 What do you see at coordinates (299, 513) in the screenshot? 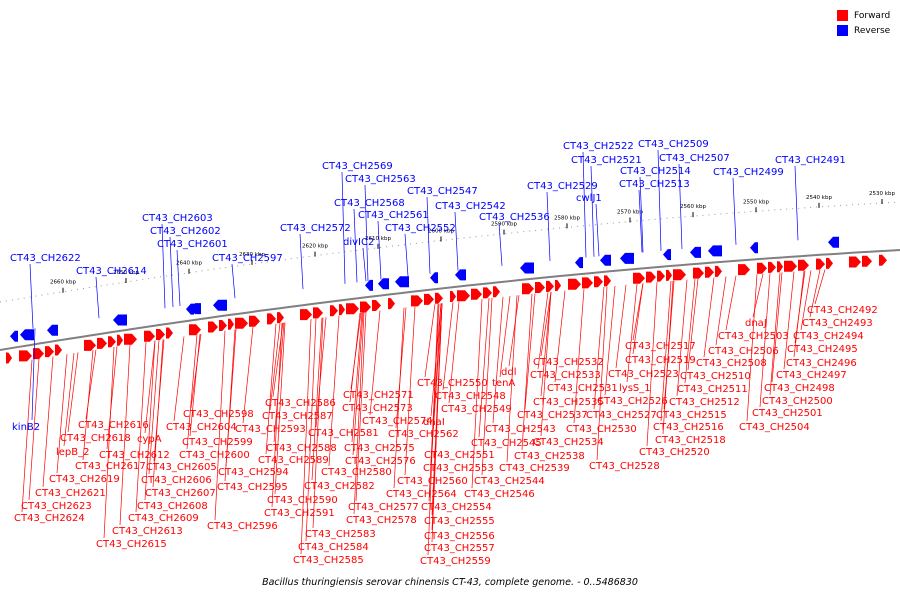
I see `forward-gene-label: CT43_CH2591` at bounding box center [299, 513].